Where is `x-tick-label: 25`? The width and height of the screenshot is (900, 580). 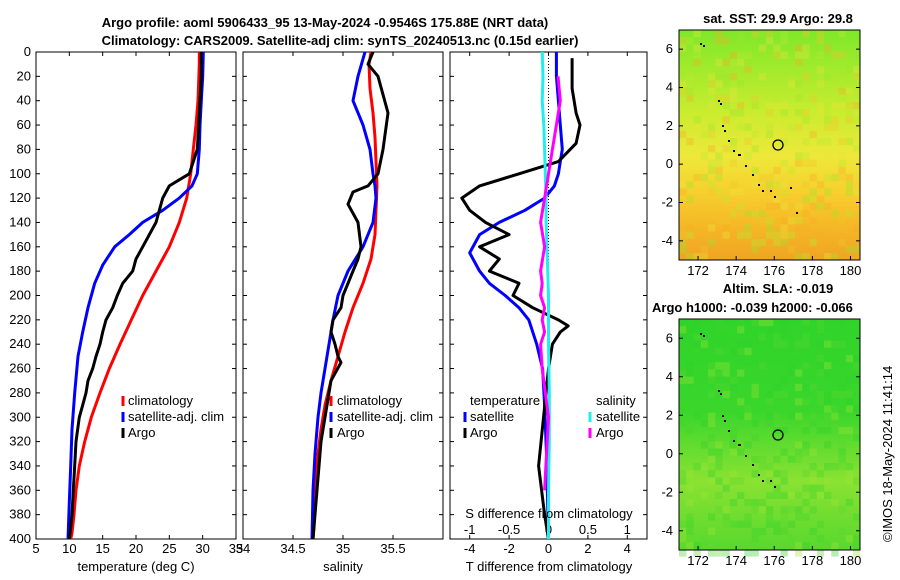 x-tick-label: 25 is located at coordinates (169, 548).